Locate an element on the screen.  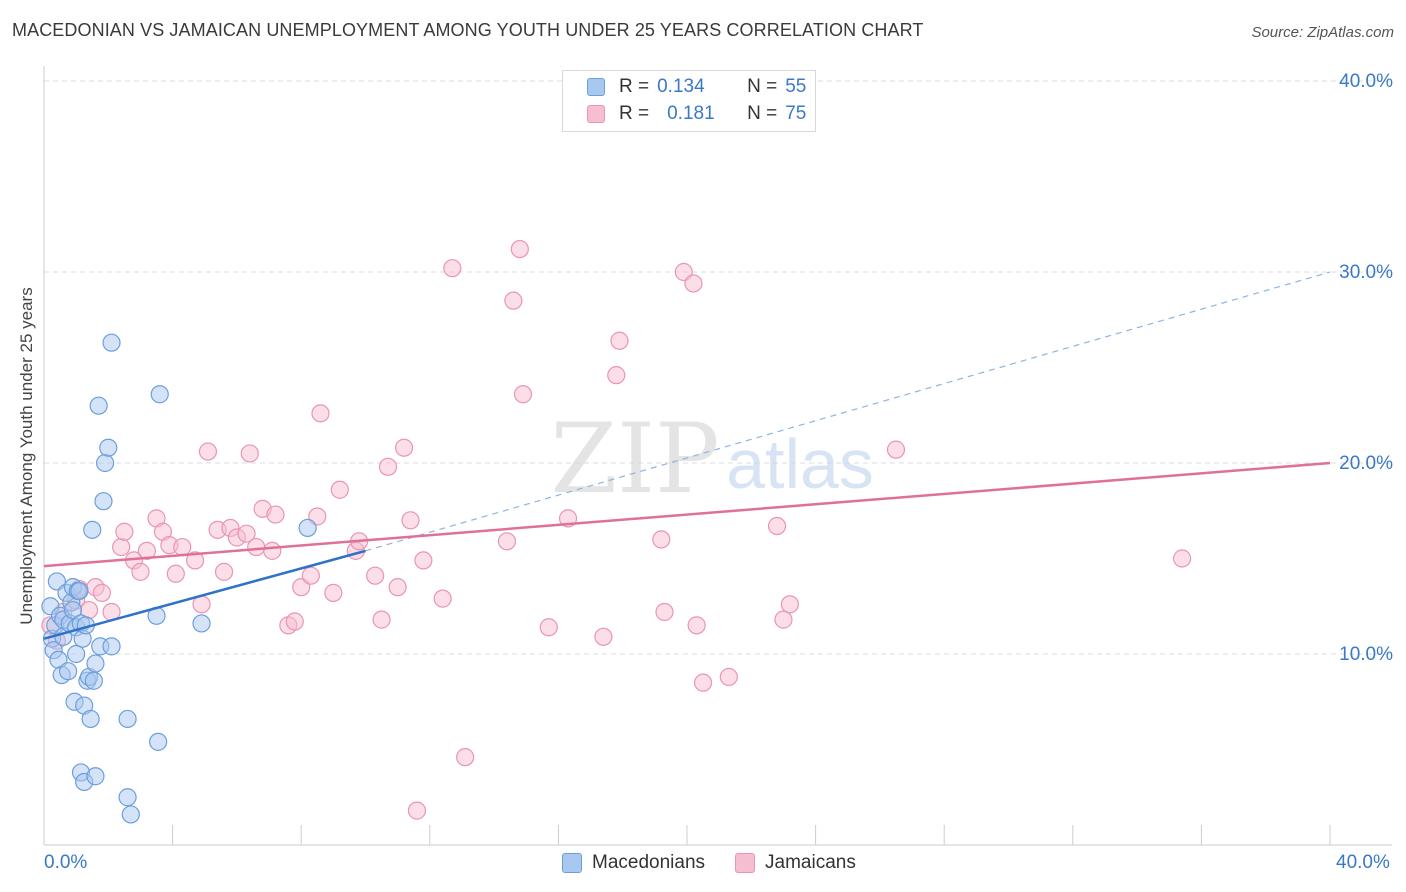
macedonians-points is located at coordinates (179, 578).